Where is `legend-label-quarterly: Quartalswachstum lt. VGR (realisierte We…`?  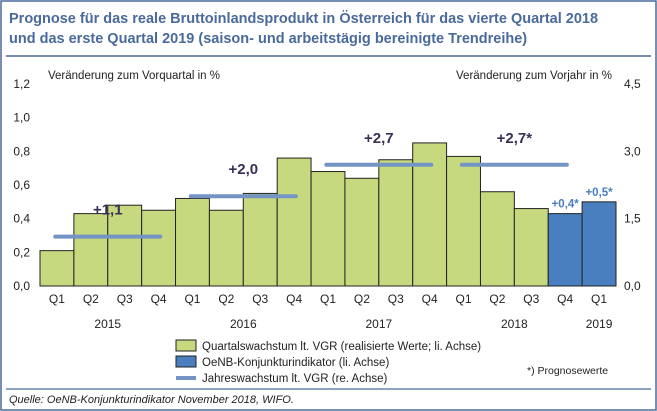 legend-label-quarterly: Quartalswachstum lt. VGR (realisierte We… is located at coordinates (341, 347).